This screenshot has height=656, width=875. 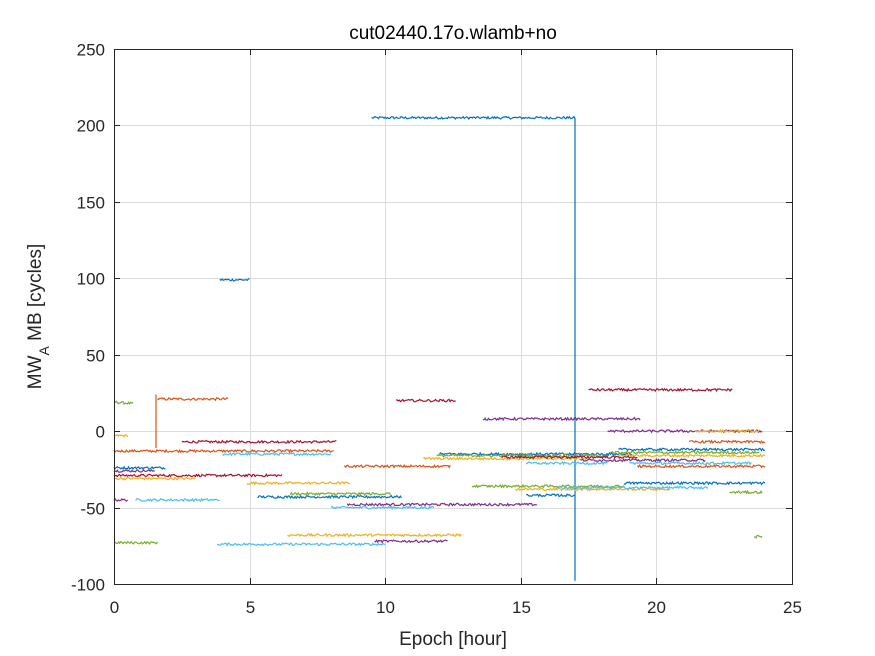 I want to click on y-axis-label-rest: MB [cycles], so click(x=35, y=295).